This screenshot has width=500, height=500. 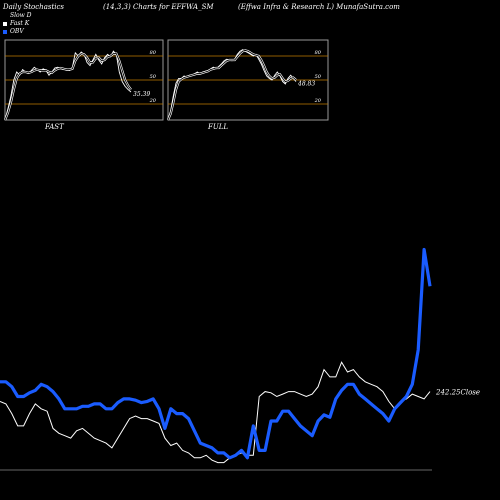 I want to click on fast-k-line, so click(x=68, y=85).